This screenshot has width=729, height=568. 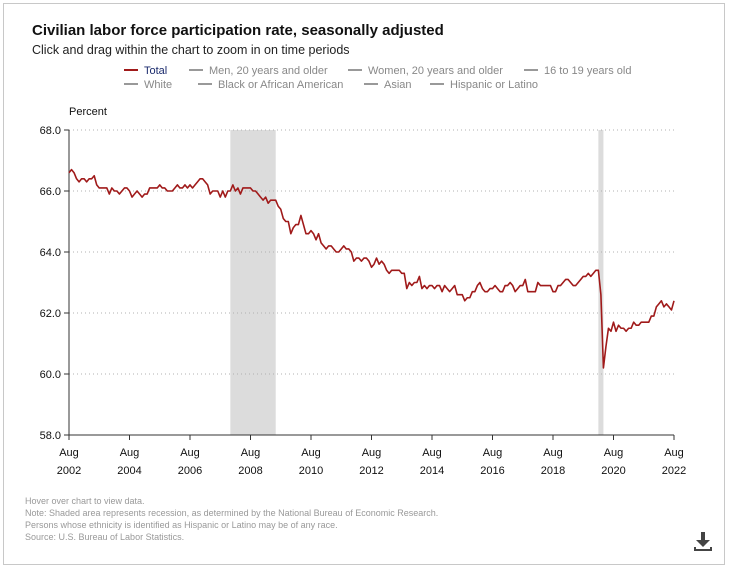 What do you see at coordinates (268, 71) in the screenshot?
I see `legend-item-1: Men, 20 years and older` at bounding box center [268, 71].